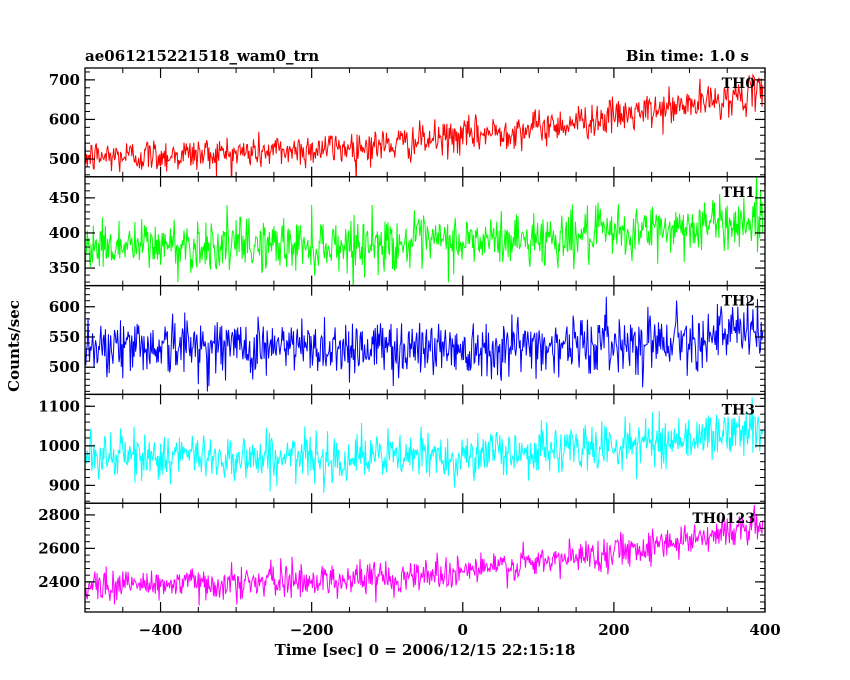 The image size is (850, 680). I want to click on panel-th0123: 2400 2600 2800 TH0123, so click(402, 557).